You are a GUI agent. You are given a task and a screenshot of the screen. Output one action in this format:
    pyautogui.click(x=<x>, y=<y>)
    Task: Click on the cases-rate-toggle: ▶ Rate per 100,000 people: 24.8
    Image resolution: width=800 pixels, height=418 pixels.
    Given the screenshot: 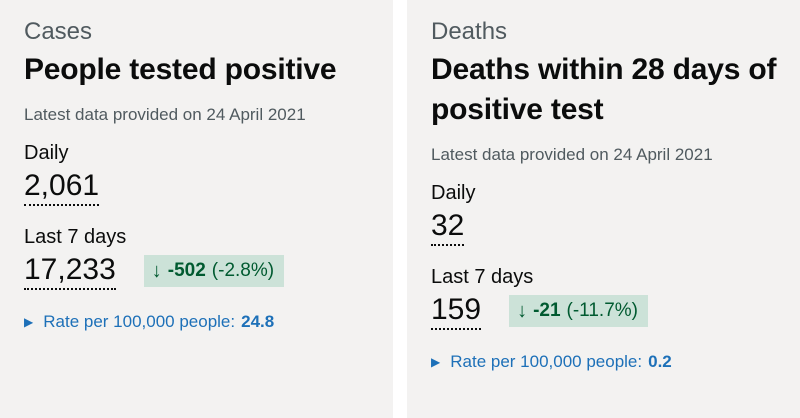 What is the action you would take?
    pyautogui.click(x=208, y=322)
    